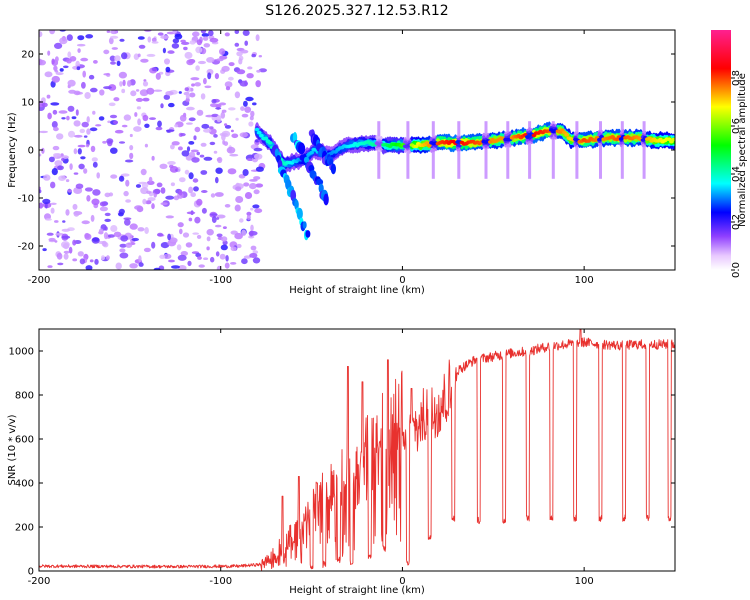 The image size is (750, 600). I want to click on y-tick-label: 1000, so click(21, 352).